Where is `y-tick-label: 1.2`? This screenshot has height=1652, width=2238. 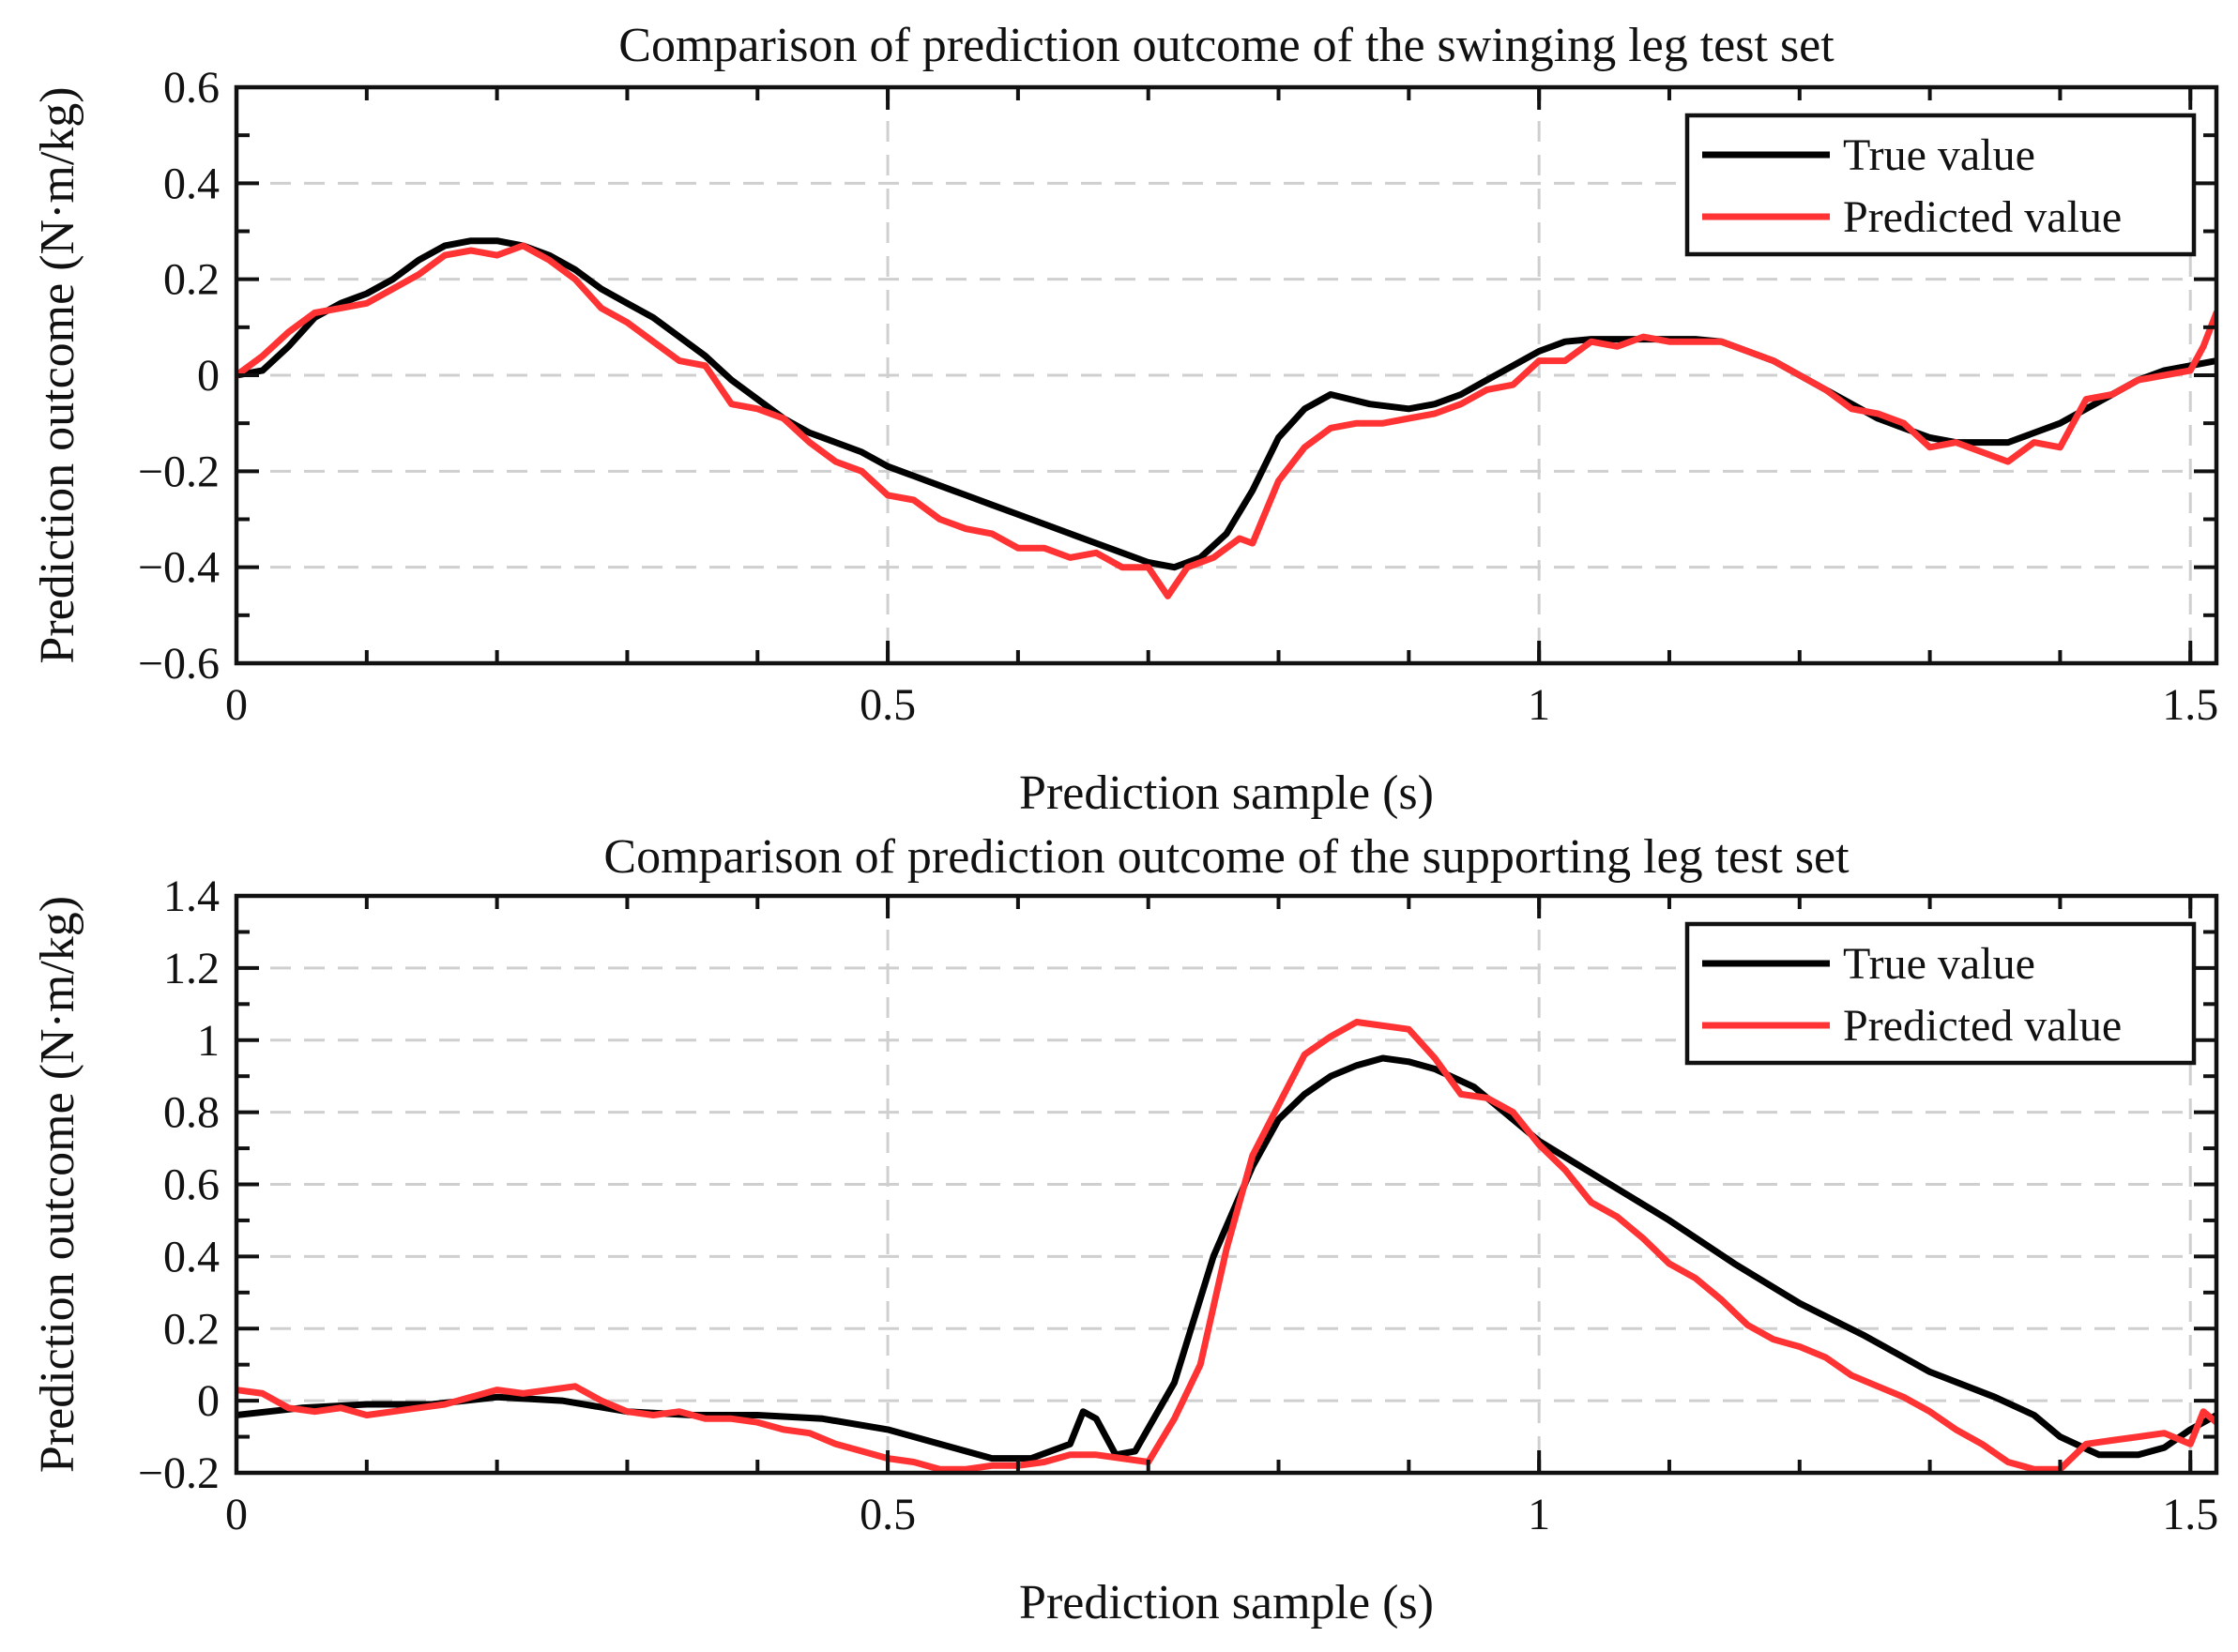
y-tick-label: 1.2 is located at coordinates (191, 968).